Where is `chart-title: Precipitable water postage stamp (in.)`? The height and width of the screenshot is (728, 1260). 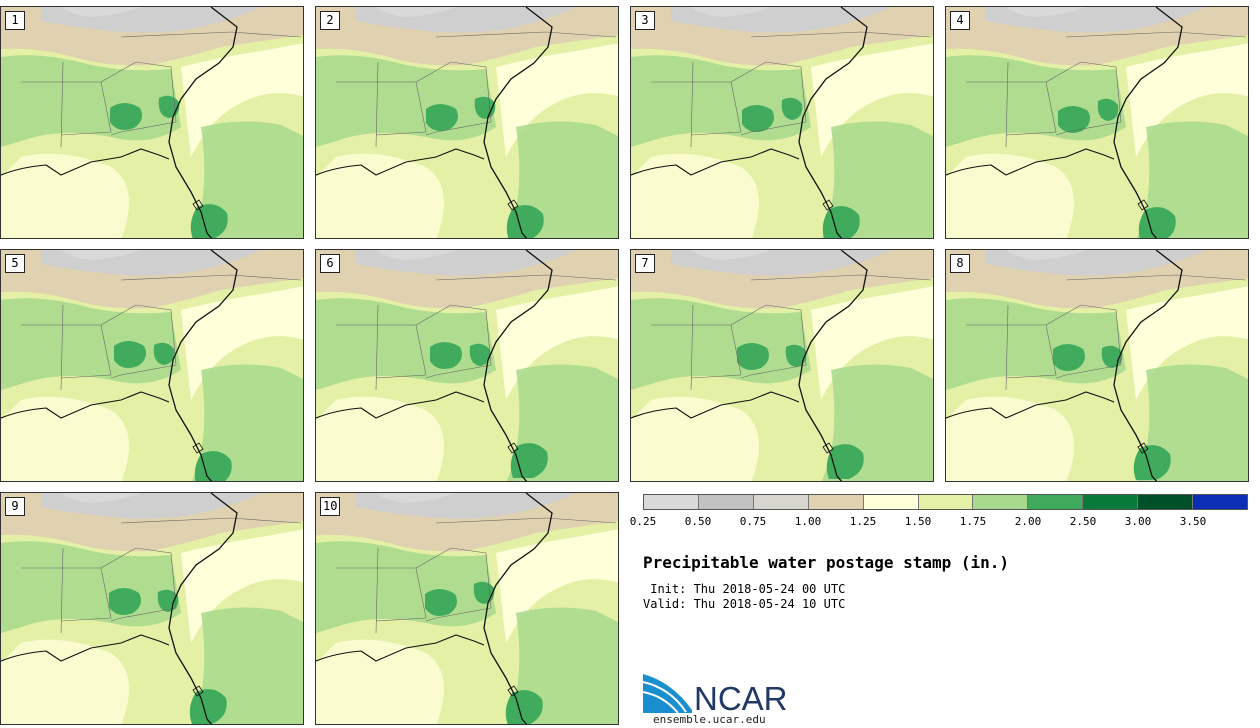 chart-title: Precipitable water postage stamp (in.) is located at coordinates (826, 562).